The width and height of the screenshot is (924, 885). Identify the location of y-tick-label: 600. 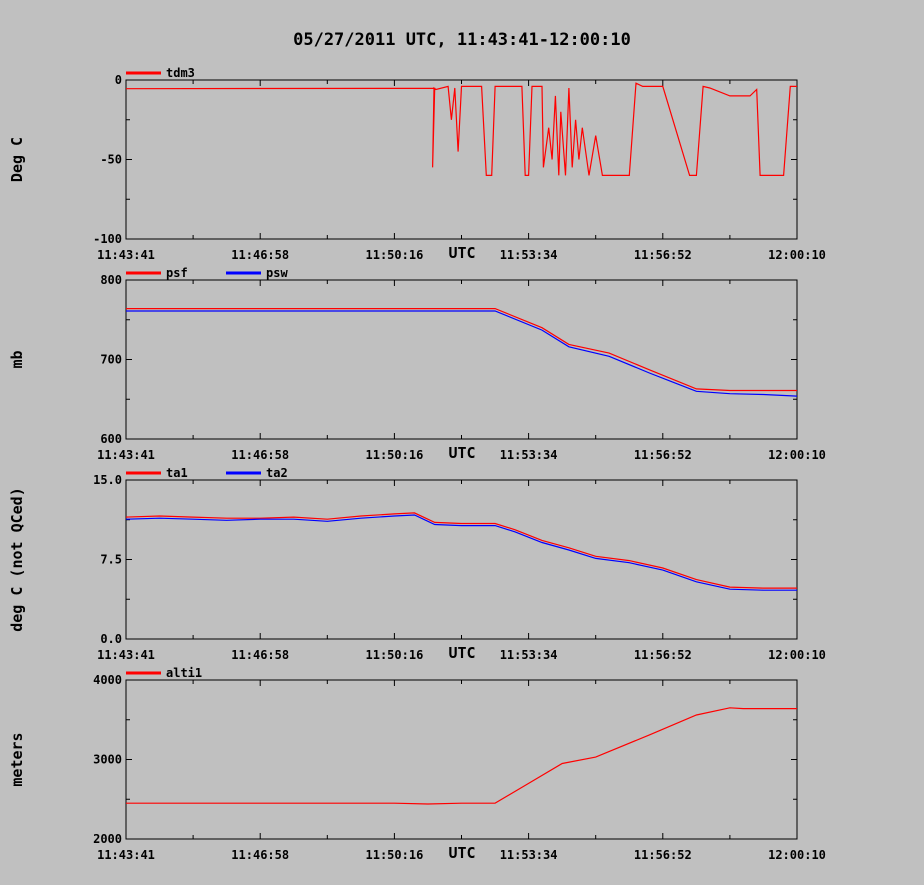
(111, 439).